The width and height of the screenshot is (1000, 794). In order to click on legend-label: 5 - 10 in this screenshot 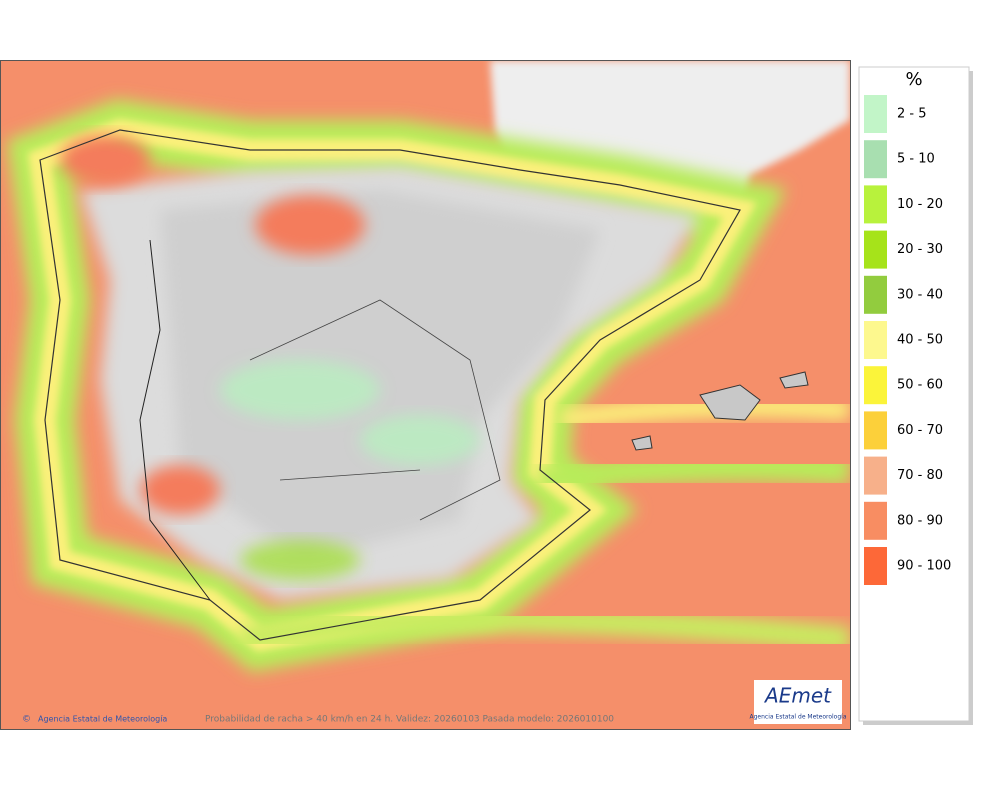, I will do `click(916, 159)`.